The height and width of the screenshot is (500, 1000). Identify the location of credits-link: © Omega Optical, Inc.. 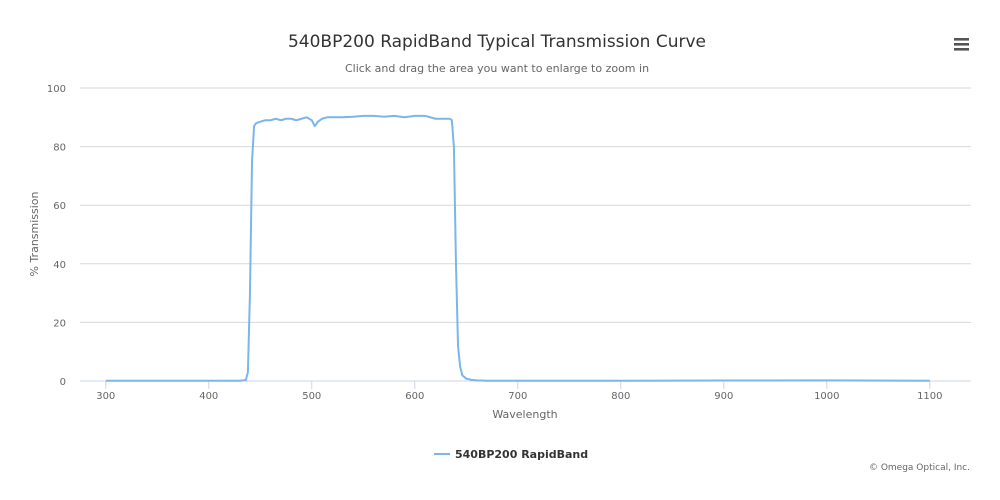
(919, 468).